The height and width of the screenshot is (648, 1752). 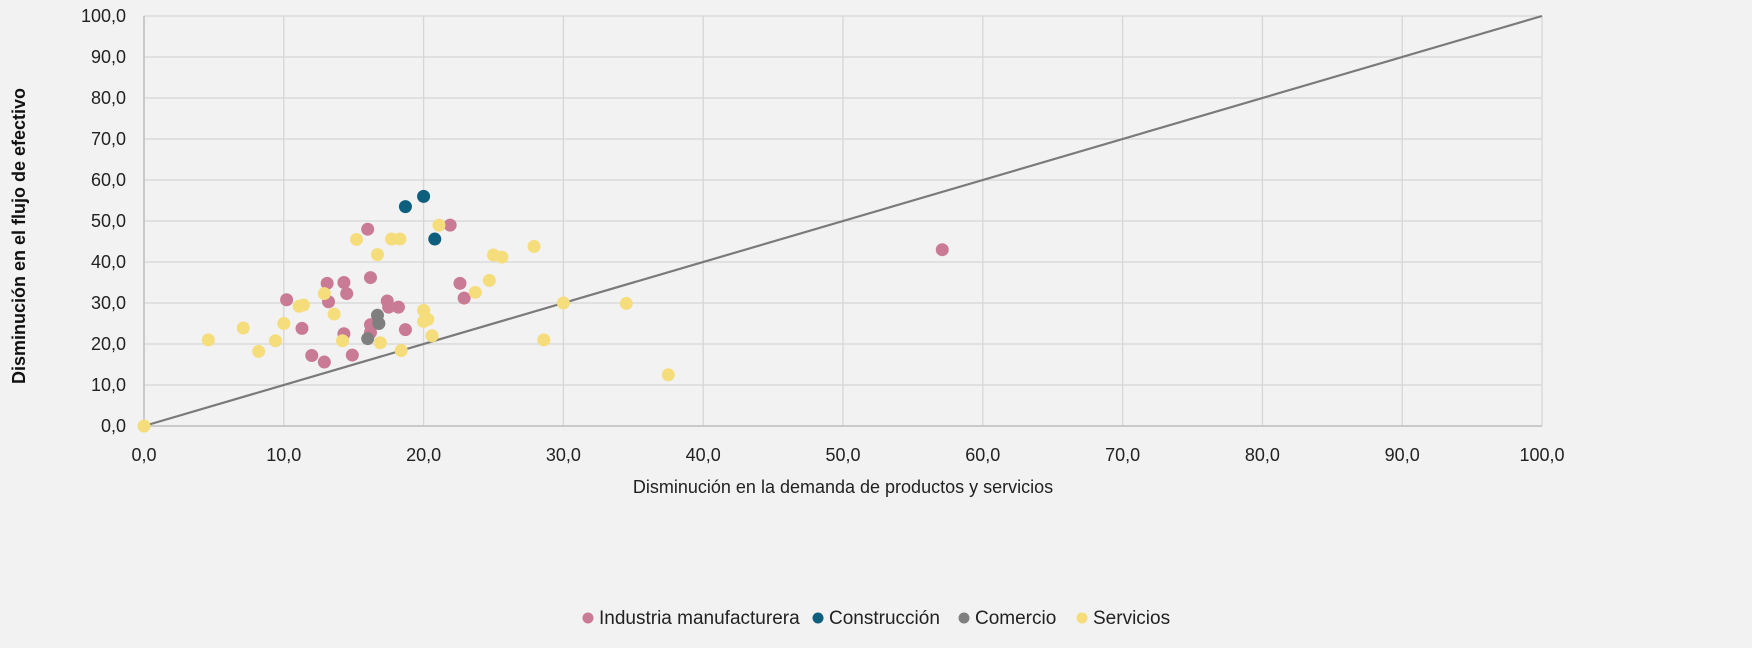 What do you see at coordinates (108, 57) in the screenshot?
I see `y-tick-label: 90,0` at bounding box center [108, 57].